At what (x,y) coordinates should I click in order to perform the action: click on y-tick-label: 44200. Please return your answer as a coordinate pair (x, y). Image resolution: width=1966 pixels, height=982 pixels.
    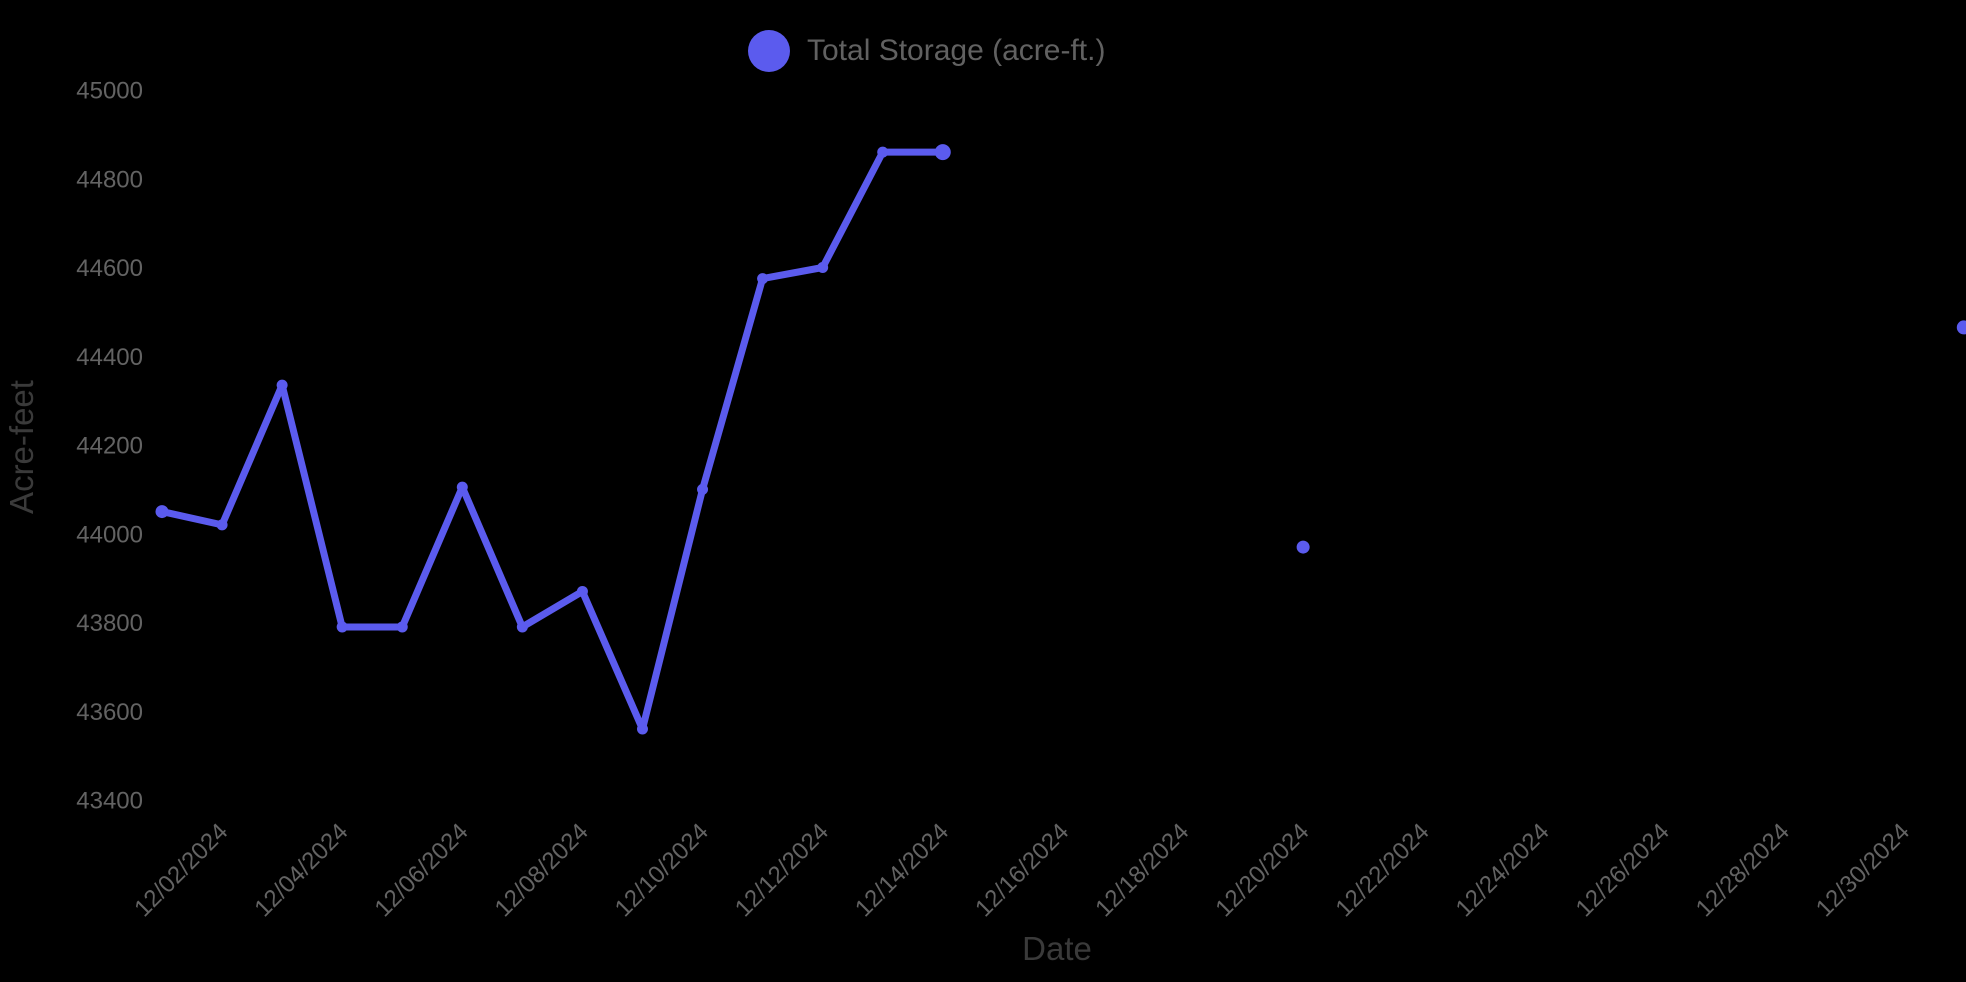
    Looking at the image, I should click on (109, 446).